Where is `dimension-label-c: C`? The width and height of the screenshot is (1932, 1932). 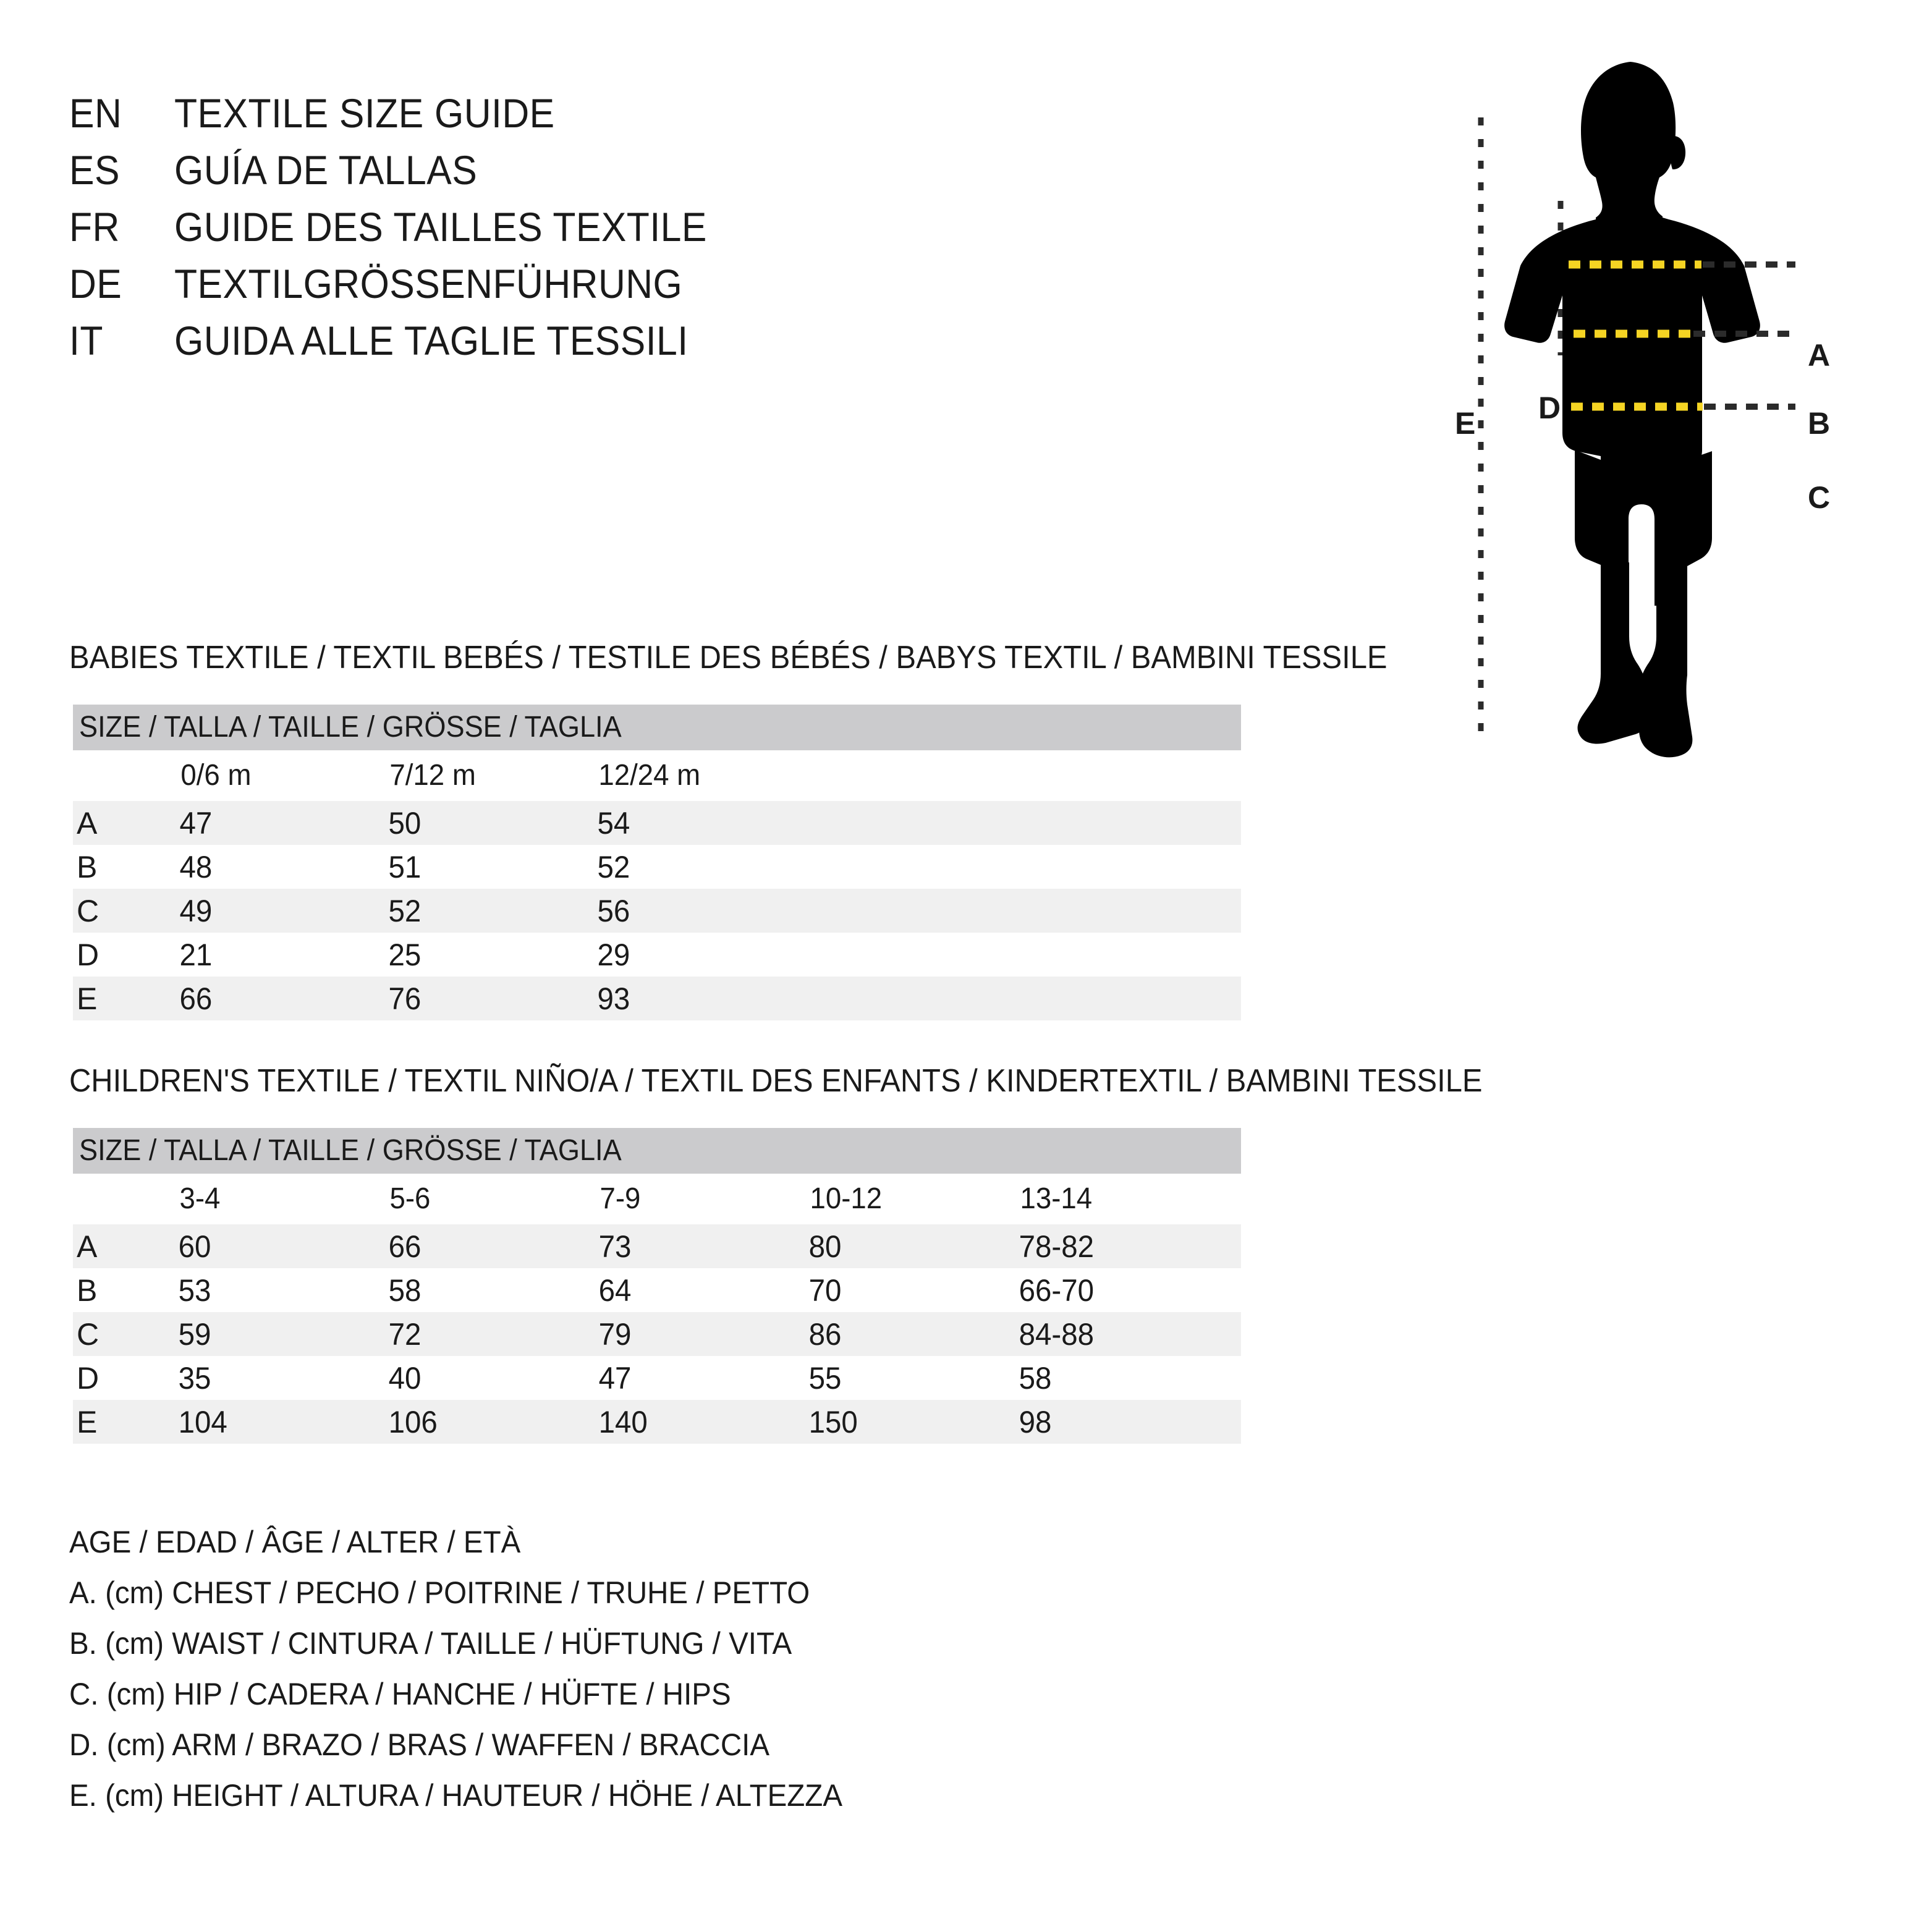 dimension-label-c: C is located at coordinates (1819, 497).